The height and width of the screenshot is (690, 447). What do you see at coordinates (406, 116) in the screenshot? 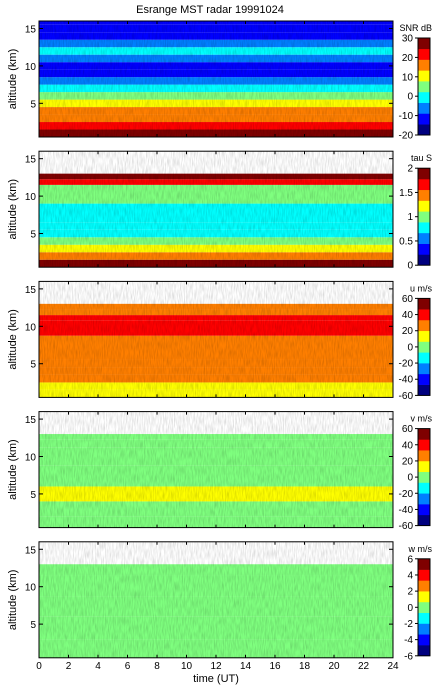
I see `colorbar-tick-label: -10` at bounding box center [406, 116].